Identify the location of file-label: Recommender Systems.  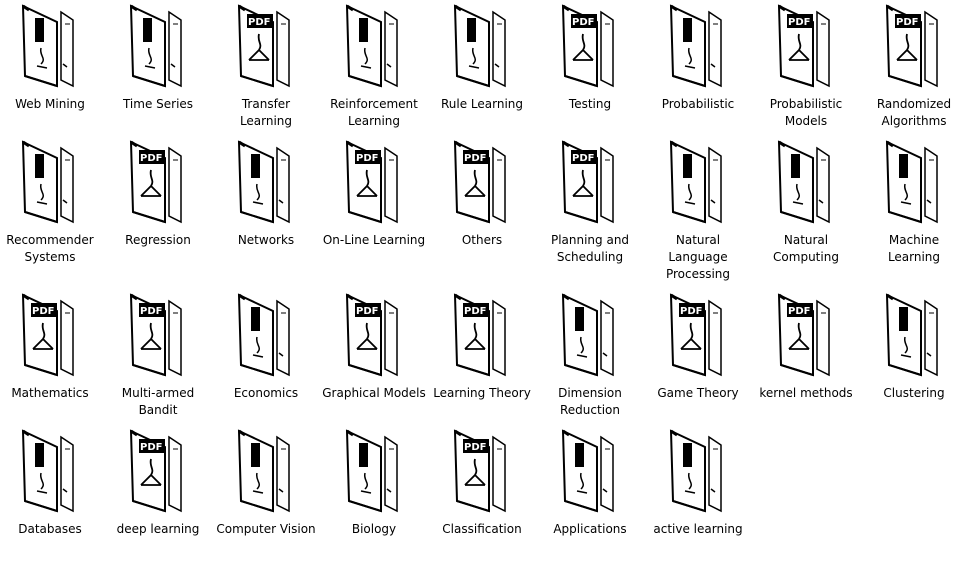
(50, 248).